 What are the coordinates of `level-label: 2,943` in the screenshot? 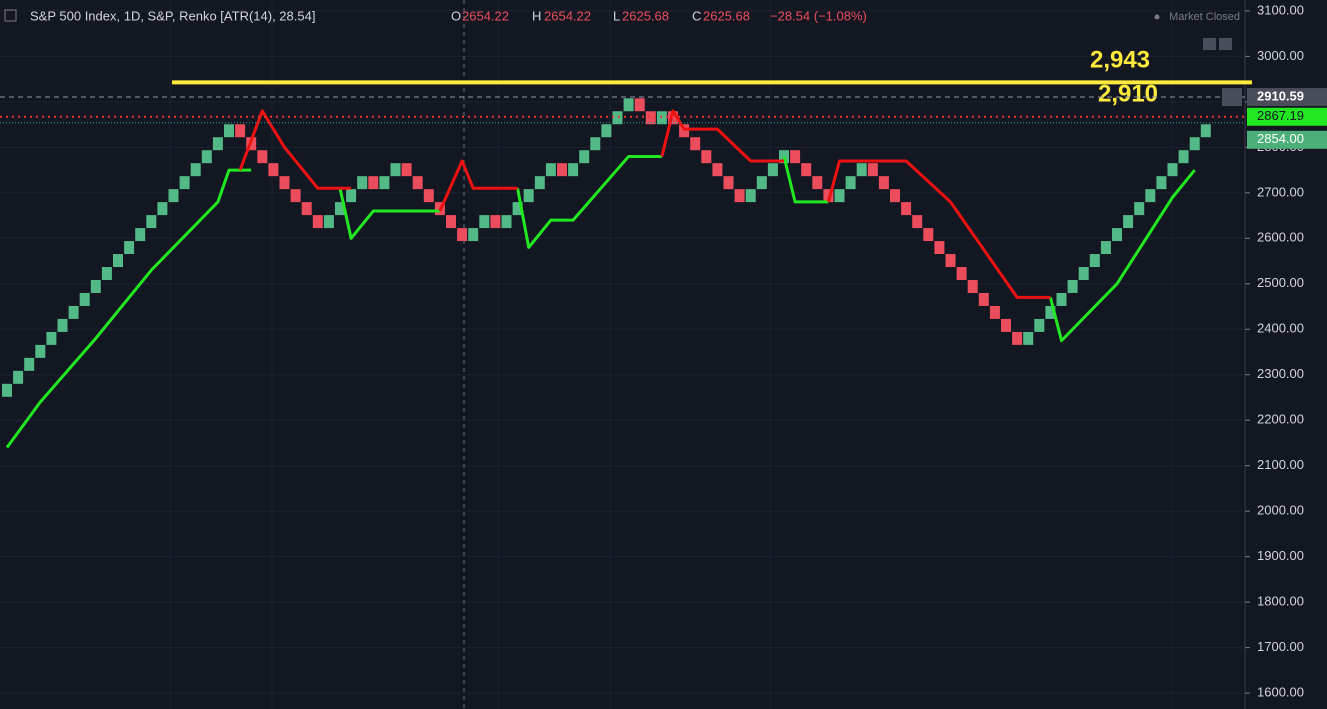 It's located at (1120, 60).